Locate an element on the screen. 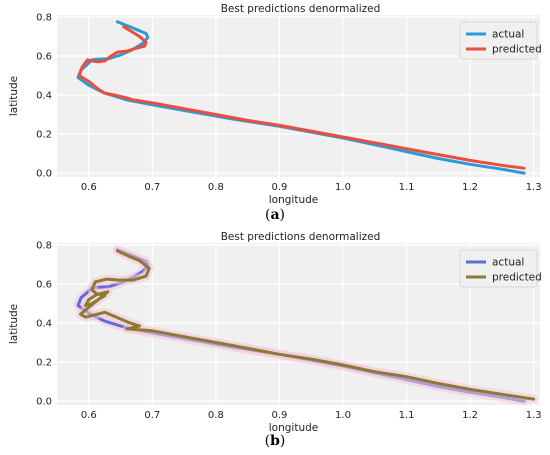 The height and width of the screenshot is (455, 550). caption-a-letter: a is located at coordinates (275, 215).